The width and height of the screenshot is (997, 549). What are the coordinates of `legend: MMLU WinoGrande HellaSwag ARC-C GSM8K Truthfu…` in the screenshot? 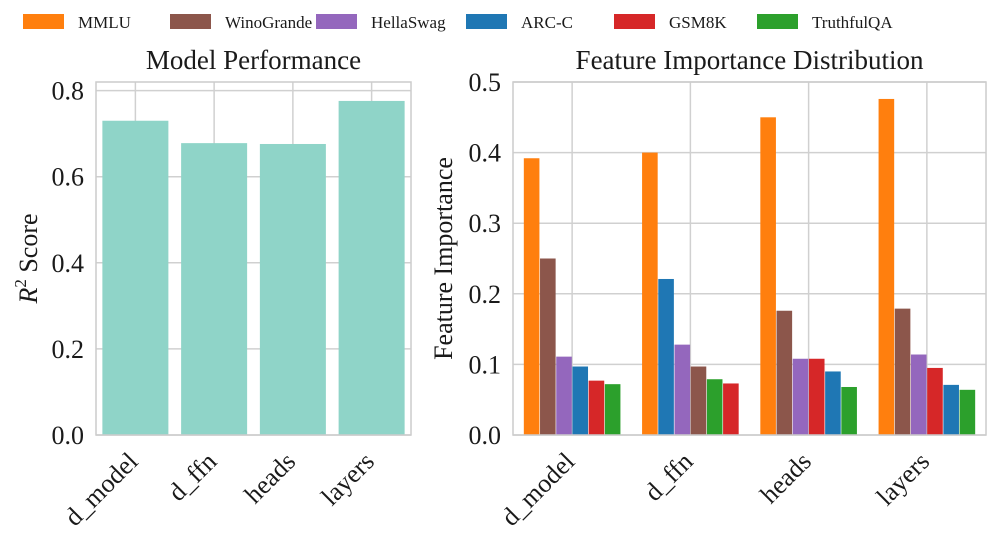 It's located at (458, 22).